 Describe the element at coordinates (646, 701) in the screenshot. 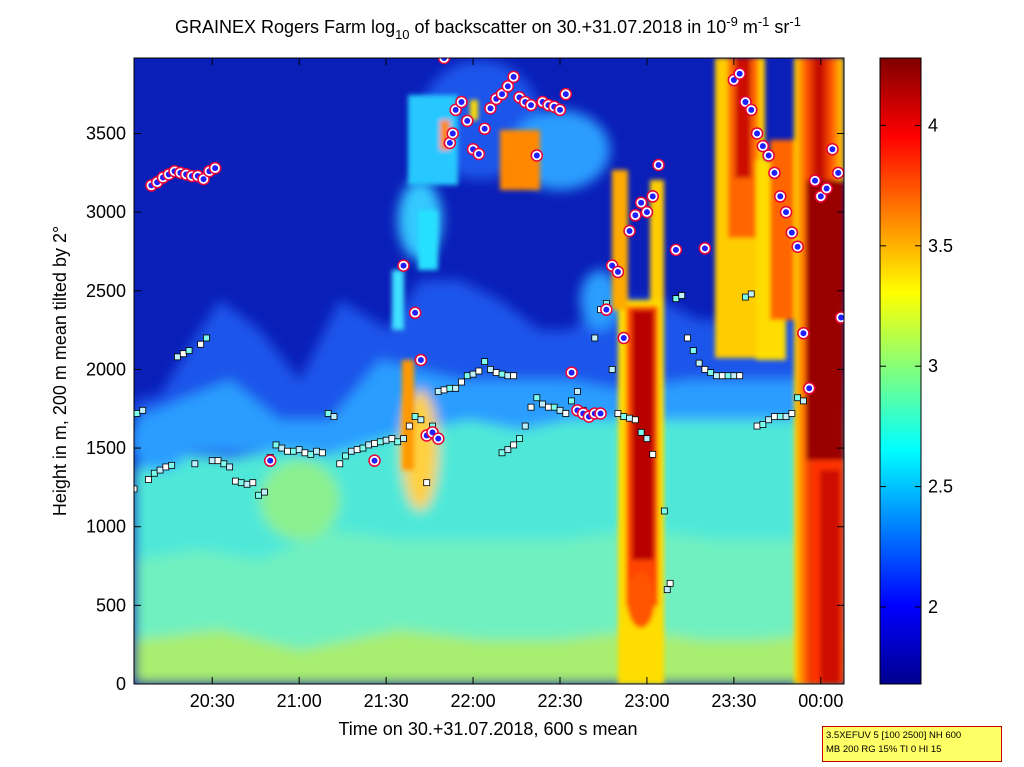

I see `x-tick-label: 23:00` at that location.